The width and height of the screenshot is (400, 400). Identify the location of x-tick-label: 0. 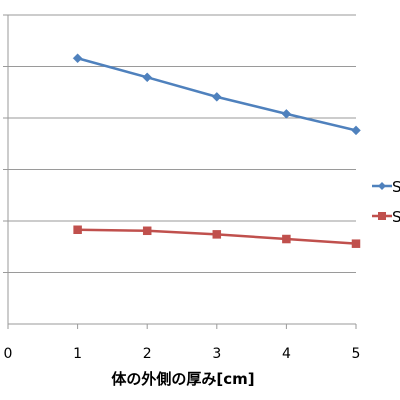
(8, 354).